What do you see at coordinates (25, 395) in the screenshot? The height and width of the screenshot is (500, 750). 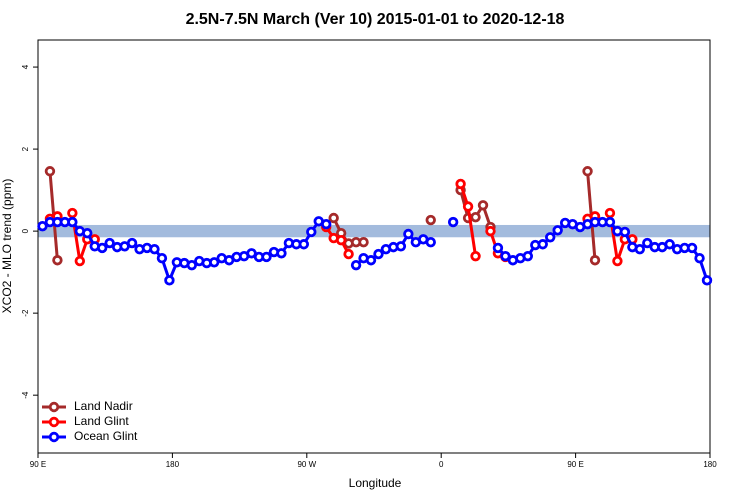 I see `y-tick-label: -4` at bounding box center [25, 395].